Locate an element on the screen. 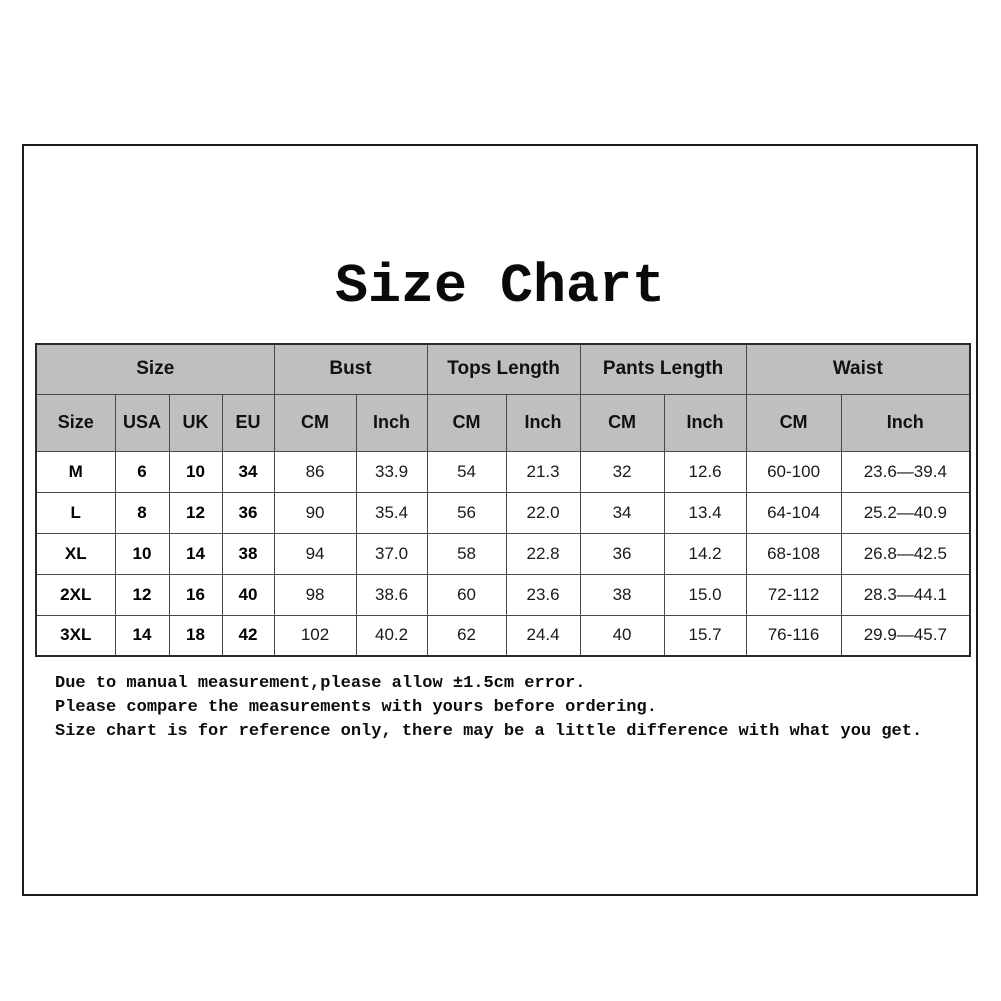  table-cell: 22.8 is located at coordinates (543, 553).